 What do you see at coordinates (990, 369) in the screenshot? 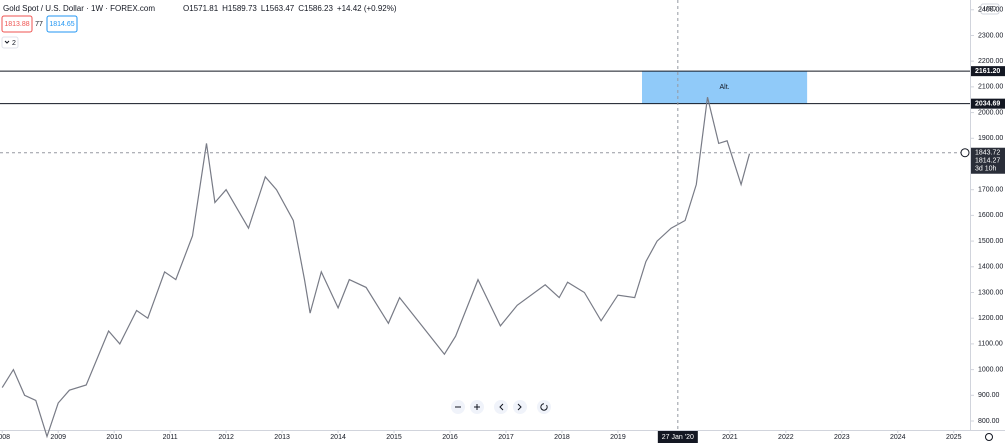
I see `y-tick-label: 1000.00` at bounding box center [990, 369].